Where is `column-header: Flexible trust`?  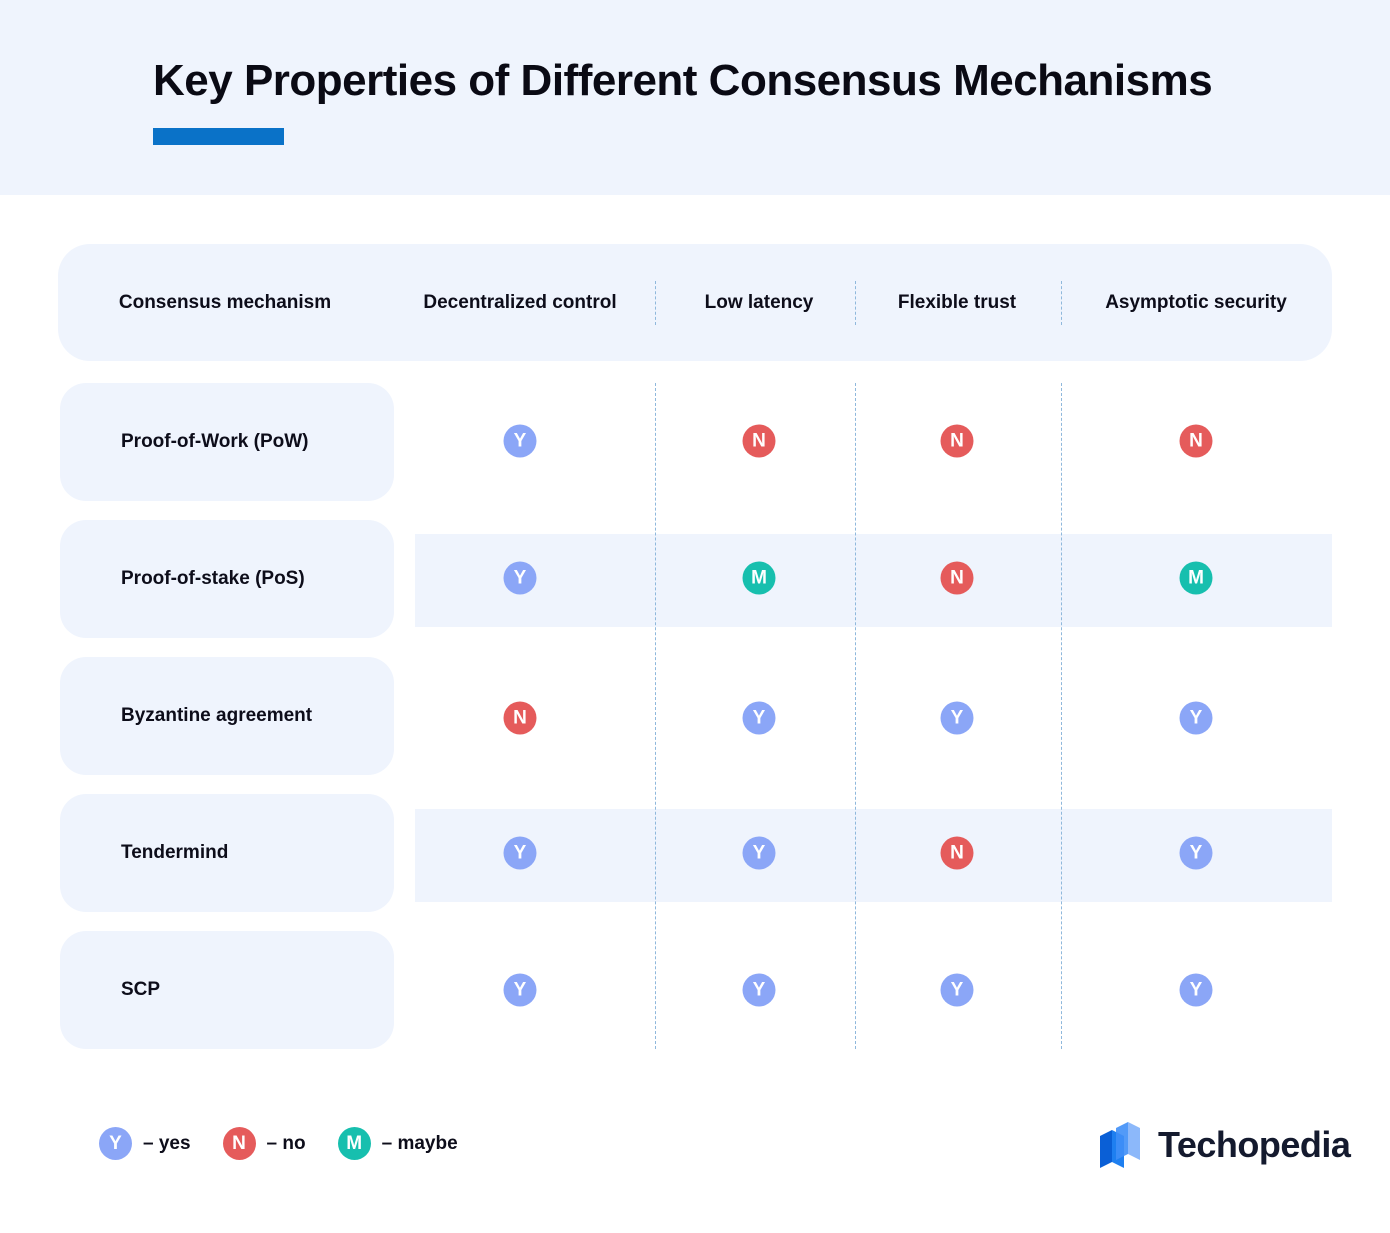 column-header: Flexible trust is located at coordinates (957, 302).